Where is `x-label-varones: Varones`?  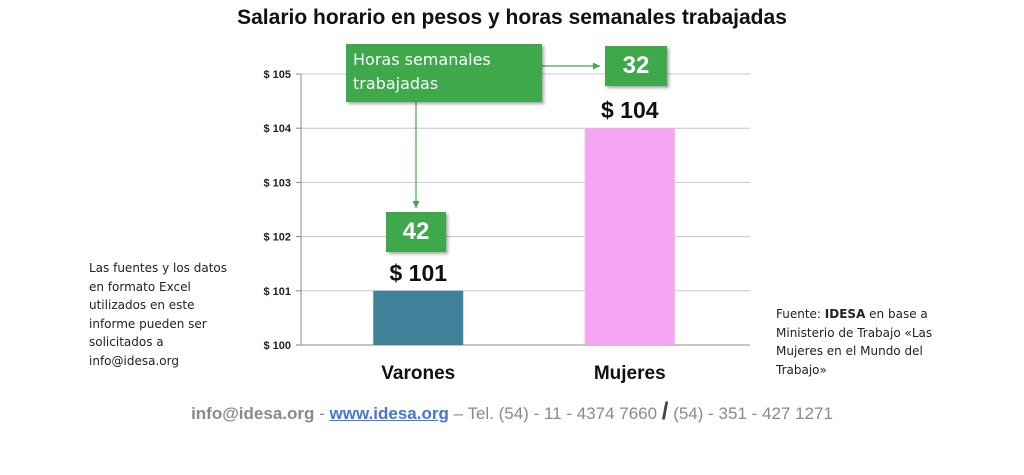
x-label-varones: Varones is located at coordinates (418, 373).